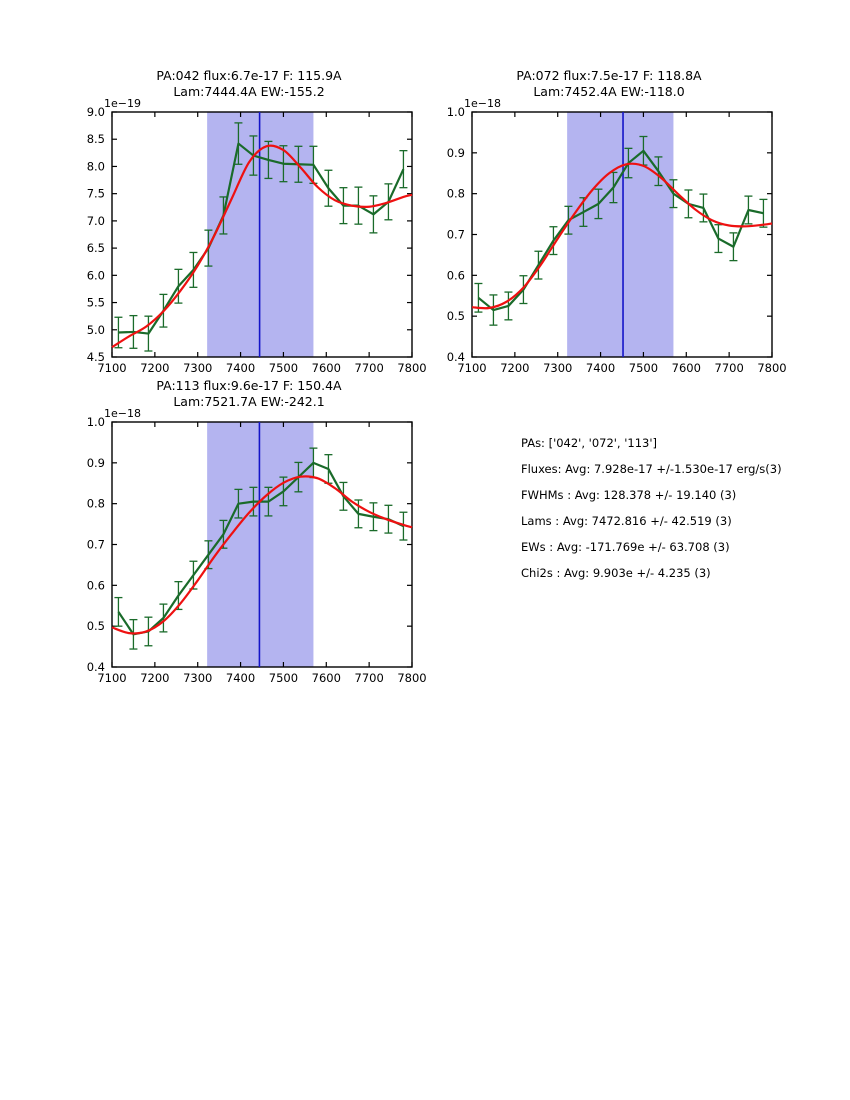 This screenshot has height=1100, width=850. Describe the element at coordinates (96, 330) in the screenshot. I see `y-tick-label: 5.0` at that location.